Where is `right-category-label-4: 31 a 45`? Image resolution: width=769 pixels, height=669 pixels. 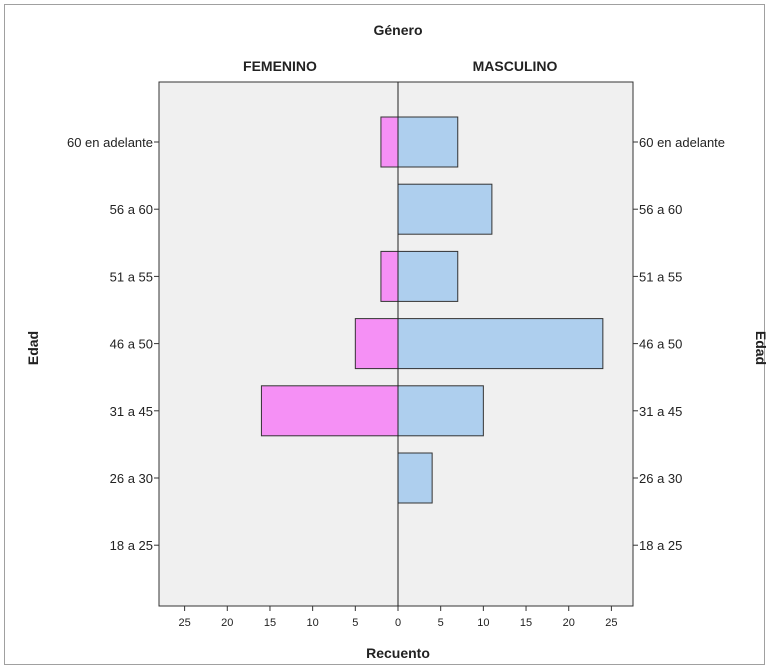
right-category-label-4: 31 a 45 is located at coordinates (660, 411).